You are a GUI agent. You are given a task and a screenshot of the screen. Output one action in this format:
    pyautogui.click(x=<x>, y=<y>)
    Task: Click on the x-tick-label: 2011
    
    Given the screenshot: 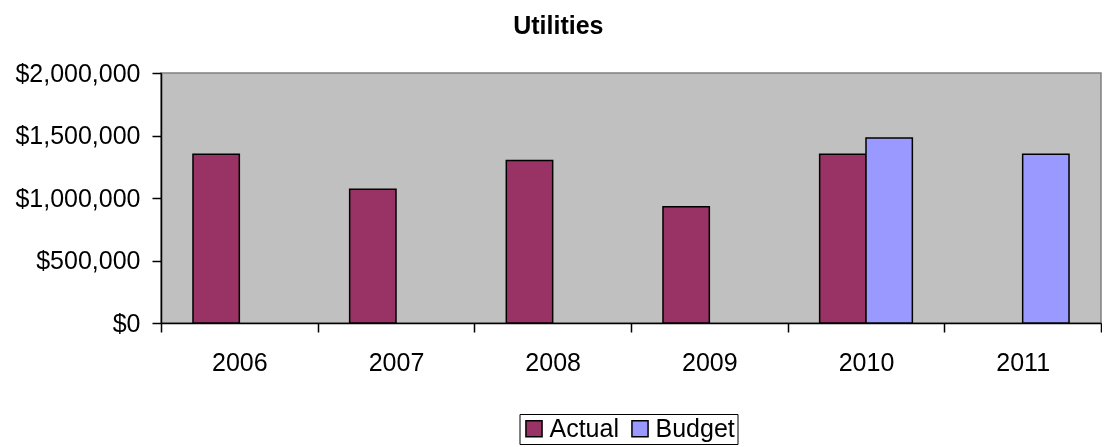 What is the action you would take?
    pyautogui.click(x=1023, y=361)
    